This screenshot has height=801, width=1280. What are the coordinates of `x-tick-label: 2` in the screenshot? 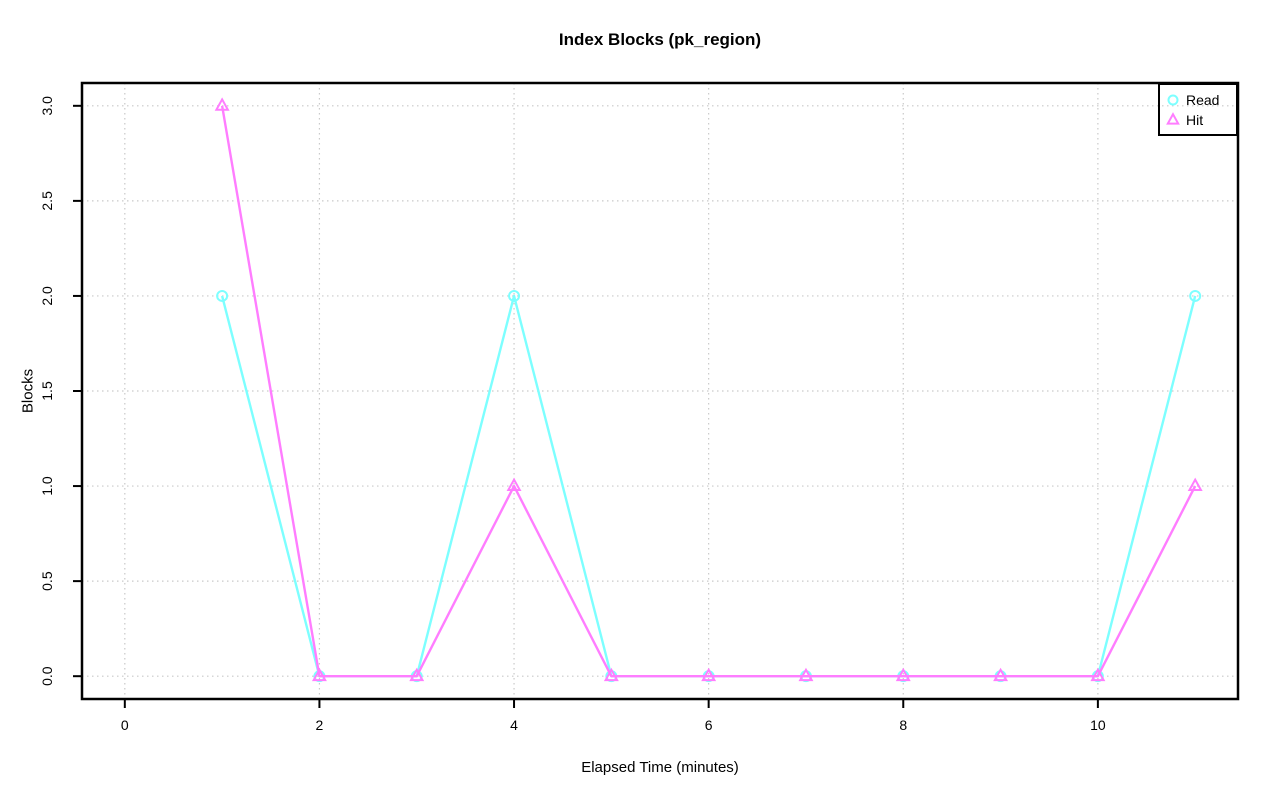 It's located at (320, 725).